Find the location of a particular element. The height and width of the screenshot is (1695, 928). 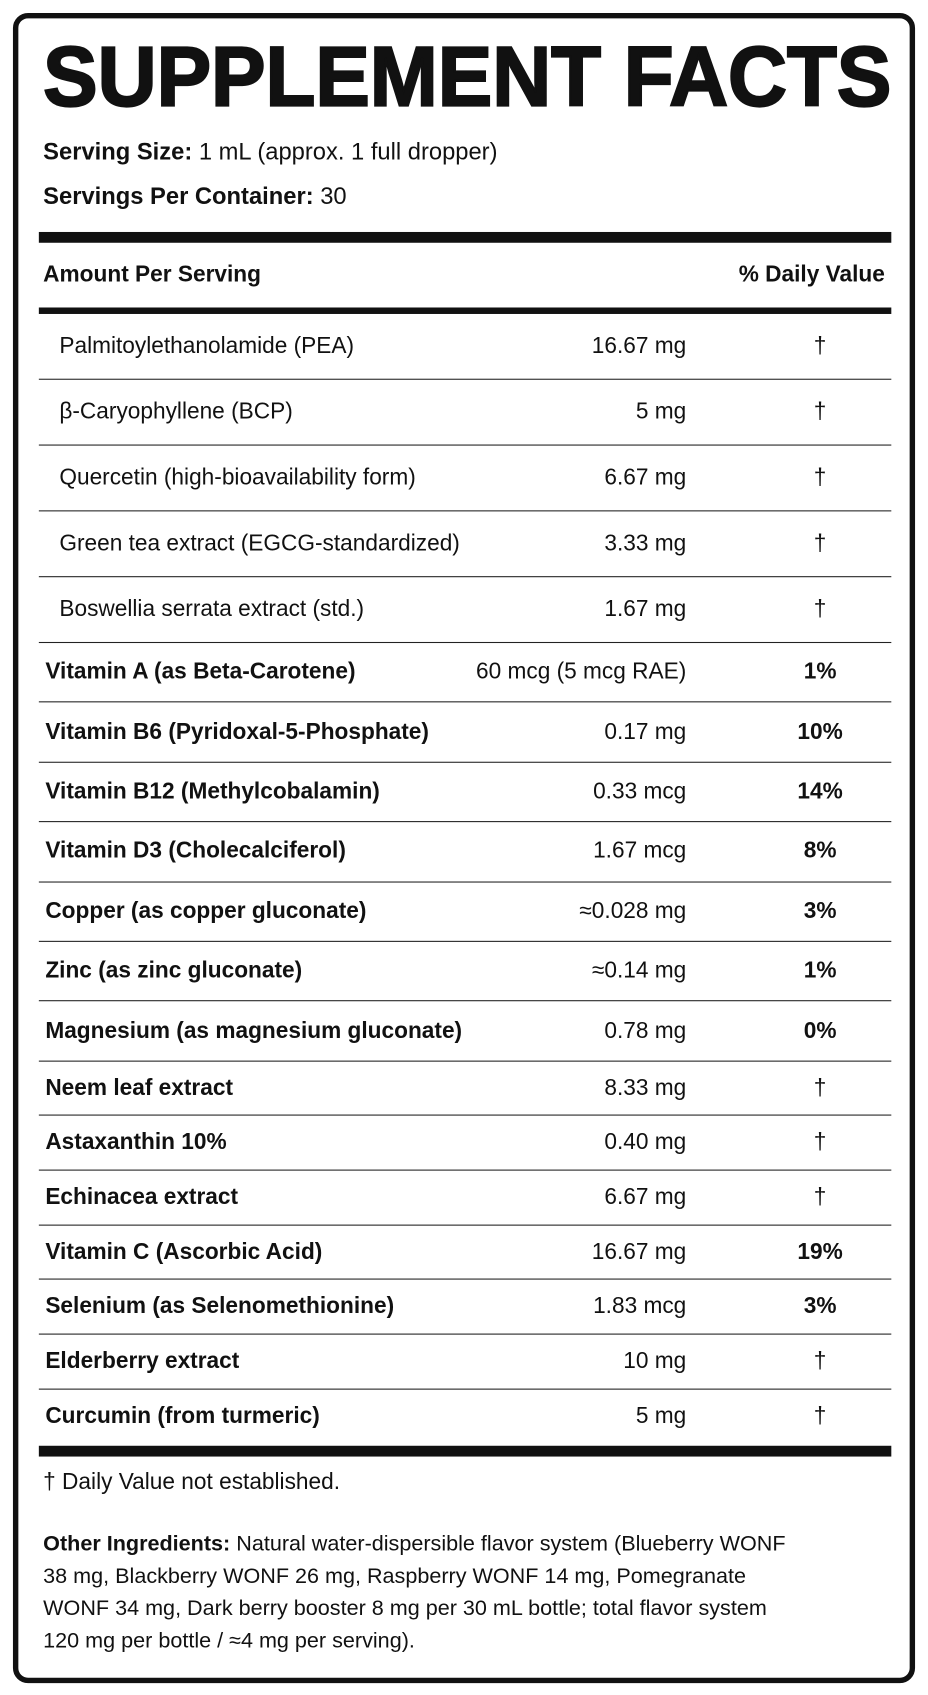

servings-per-container: Servings Per Container: 30 is located at coordinates (194, 196).